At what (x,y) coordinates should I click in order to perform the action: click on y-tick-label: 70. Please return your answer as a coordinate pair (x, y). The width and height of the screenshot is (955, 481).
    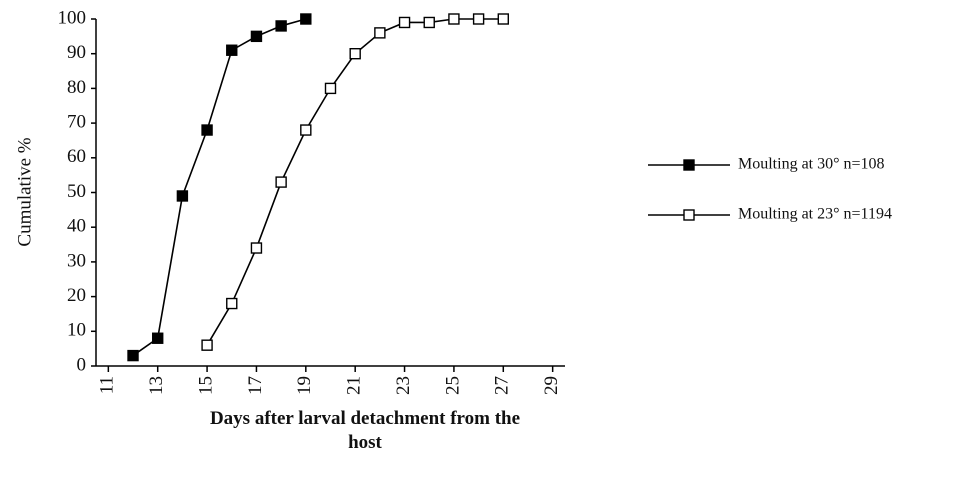
    Looking at the image, I should click on (76, 121).